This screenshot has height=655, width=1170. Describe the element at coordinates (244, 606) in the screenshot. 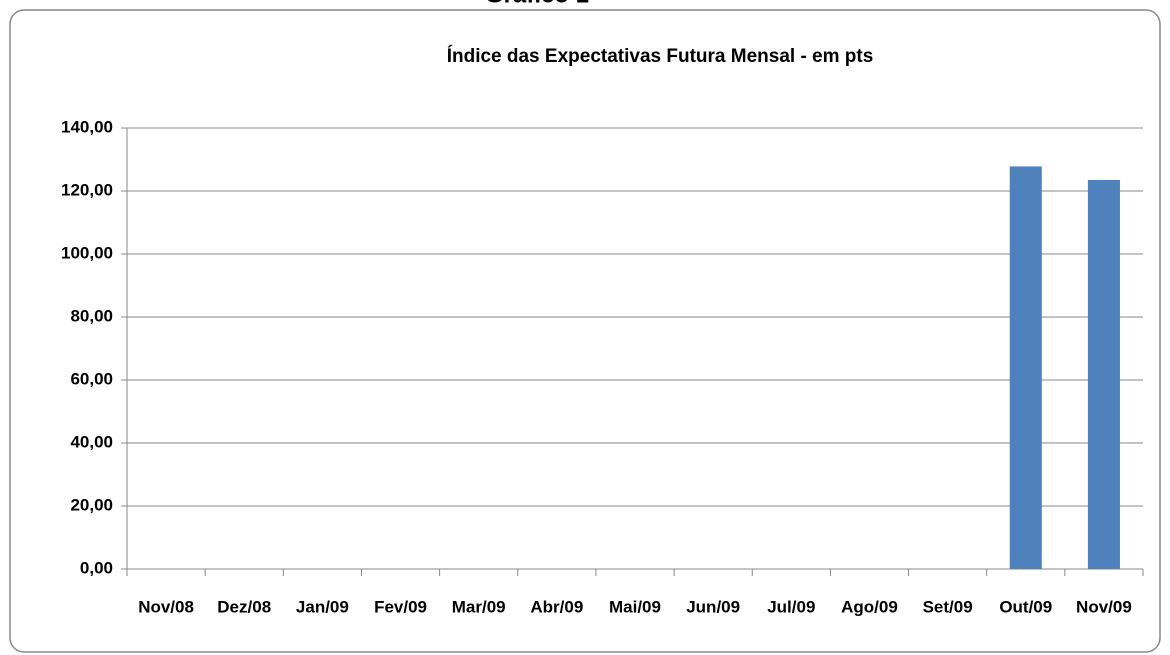

I see `x-tick-label: Dez/08` at that location.